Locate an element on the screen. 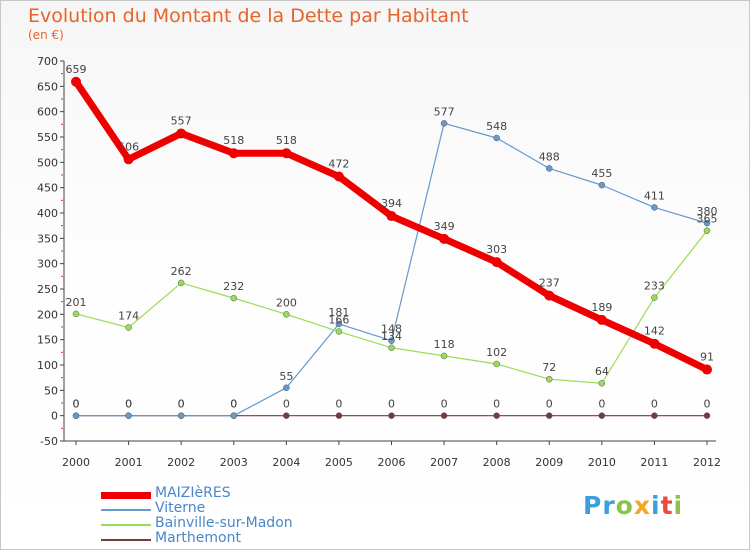 The image size is (750, 550). data-label: 455 is located at coordinates (601, 173).